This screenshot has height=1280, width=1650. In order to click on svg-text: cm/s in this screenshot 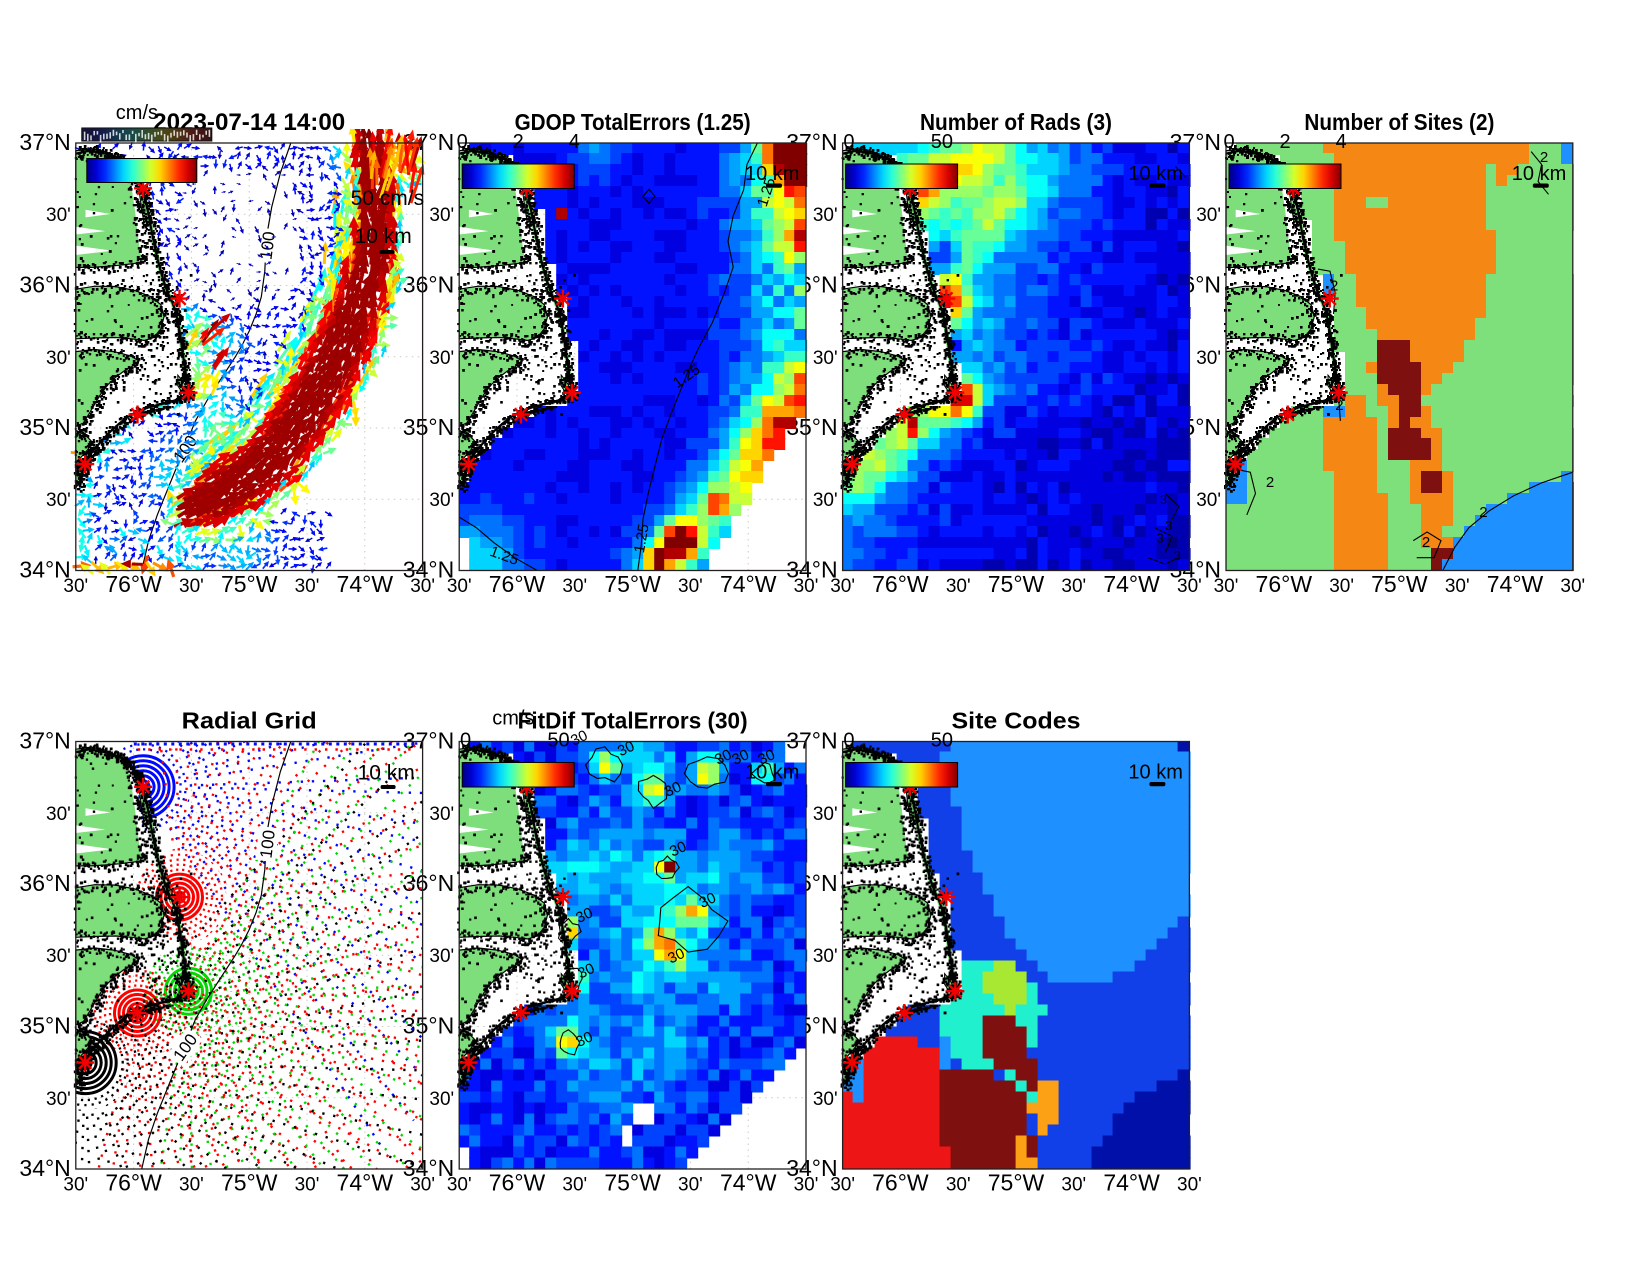, I will do `click(513, 719)`.